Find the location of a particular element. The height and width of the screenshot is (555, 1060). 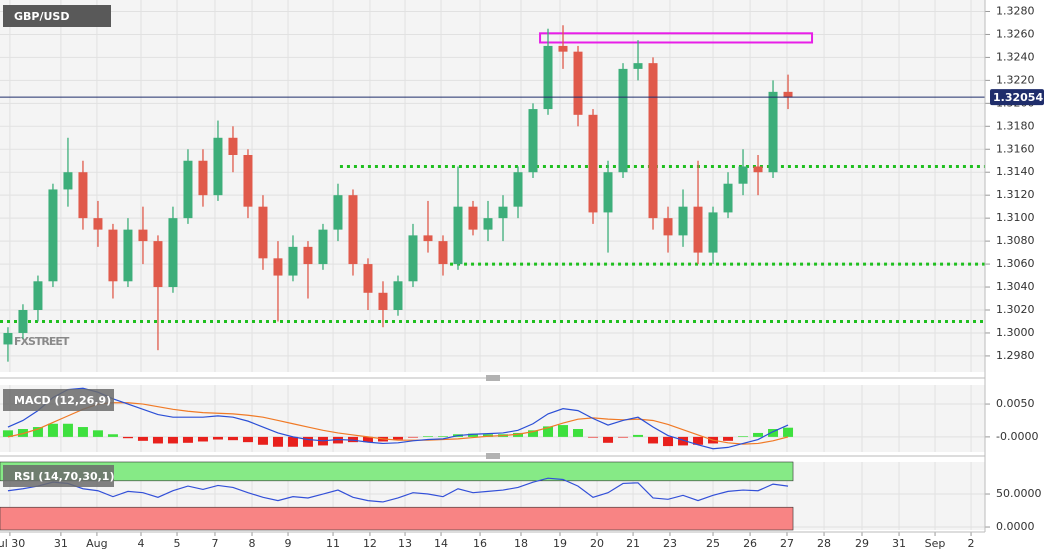

x-tick-label: 25 is located at coordinates (713, 543).